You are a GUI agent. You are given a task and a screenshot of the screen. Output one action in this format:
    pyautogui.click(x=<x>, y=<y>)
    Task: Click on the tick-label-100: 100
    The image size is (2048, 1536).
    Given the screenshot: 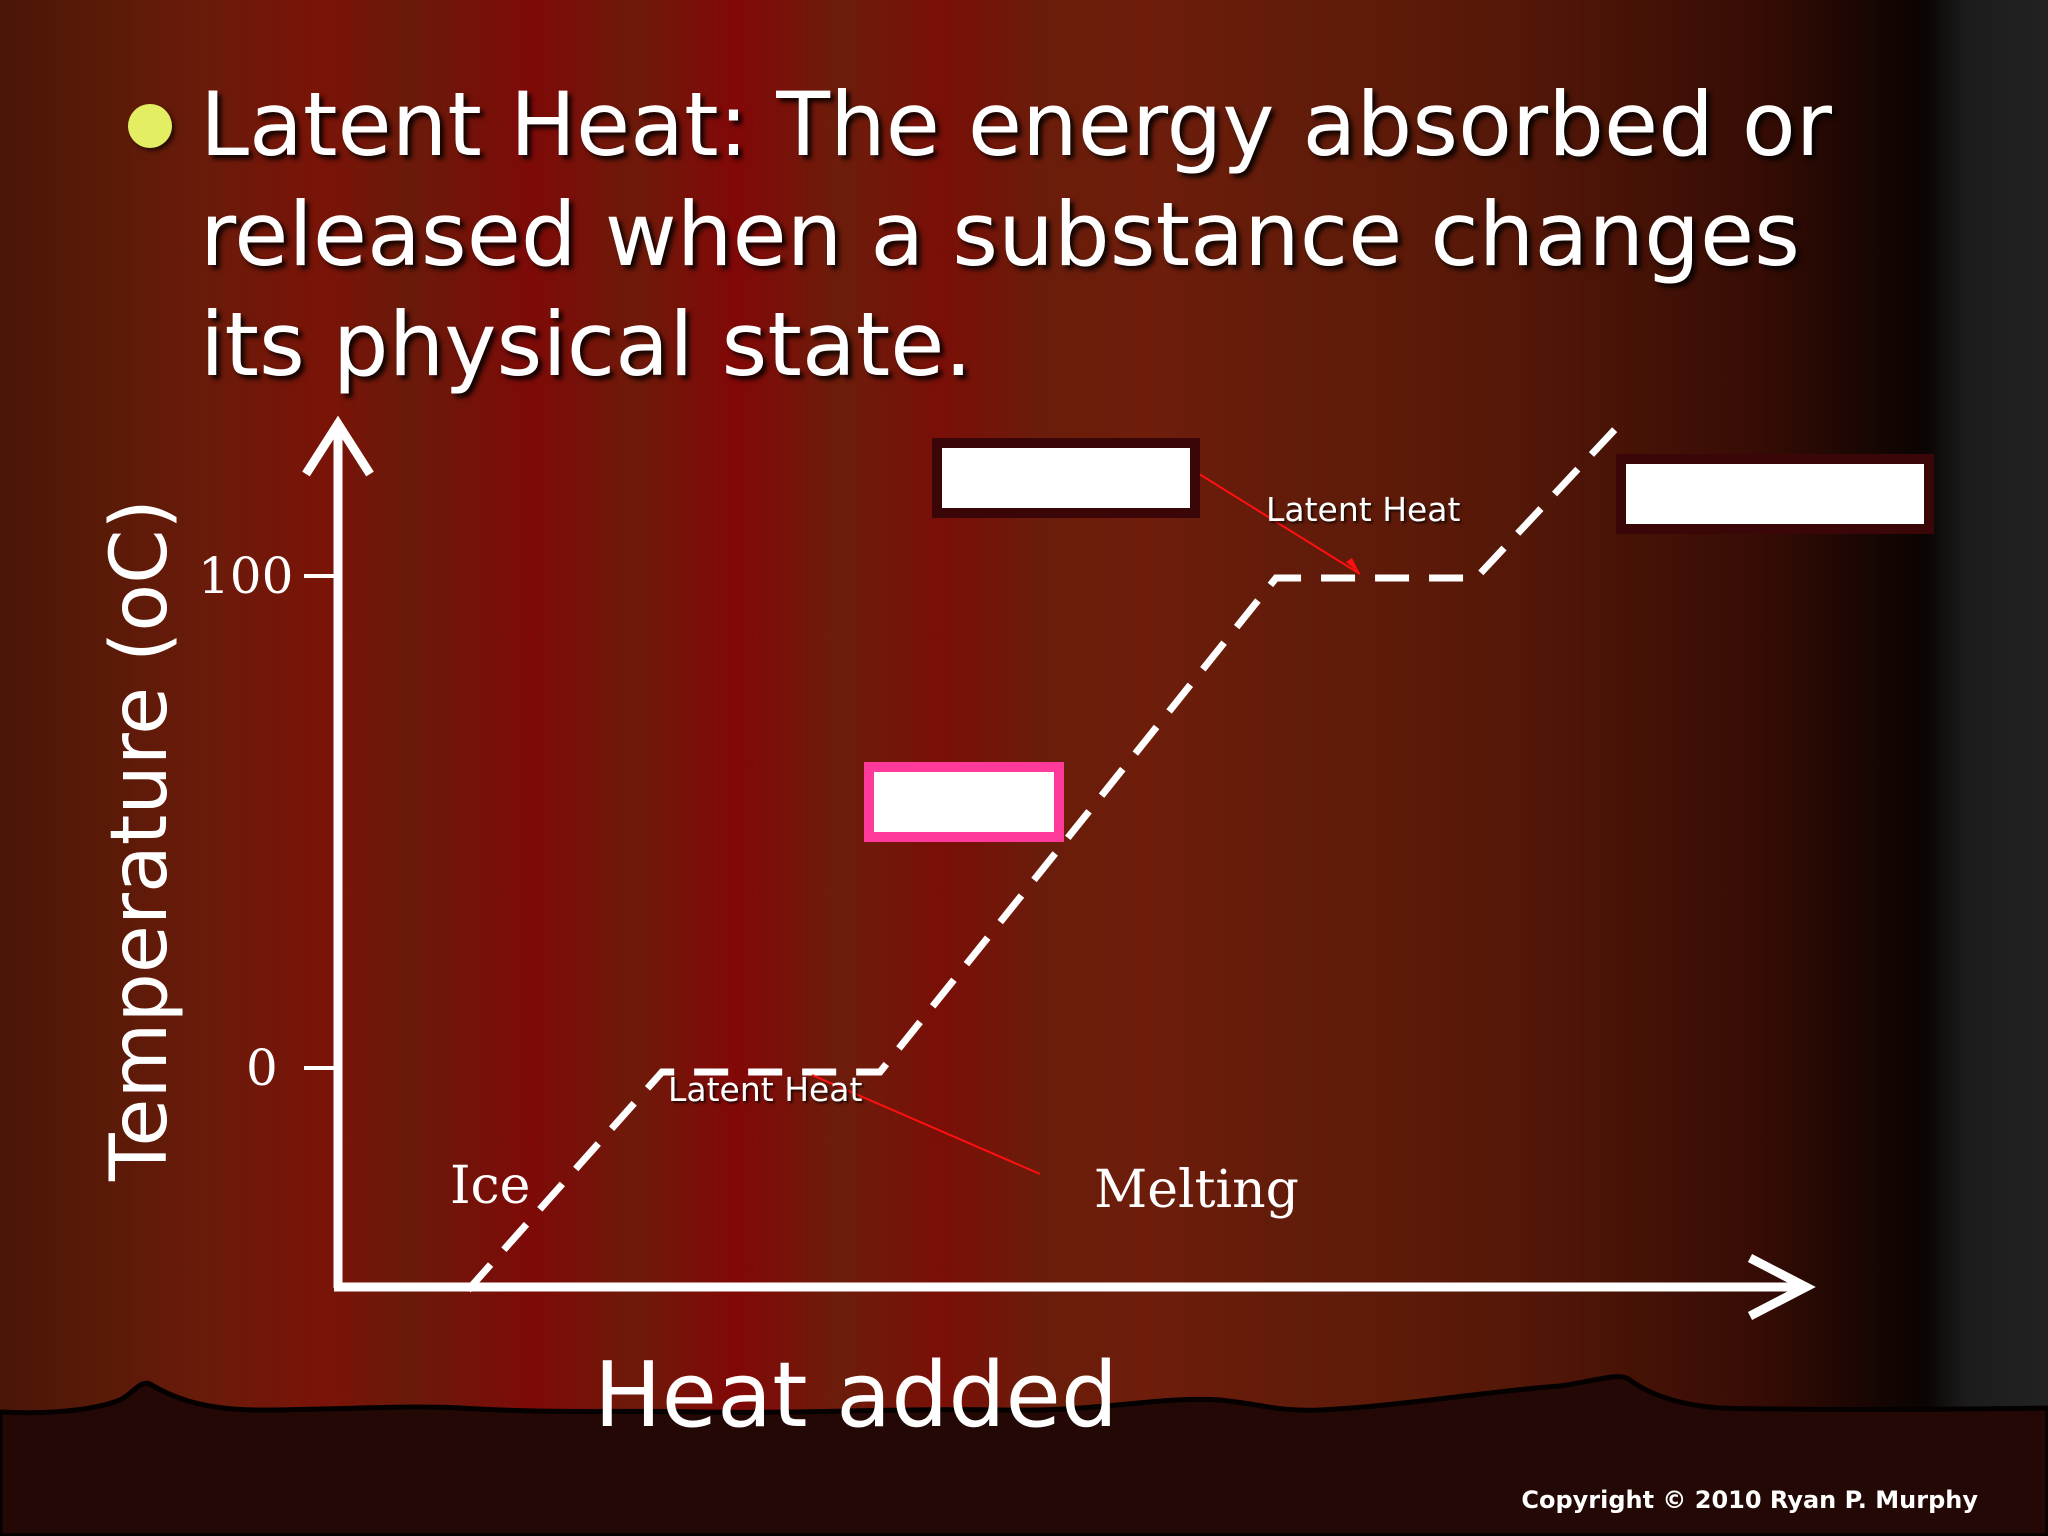 What is the action you would take?
    pyautogui.click(x=246, y=576)
    